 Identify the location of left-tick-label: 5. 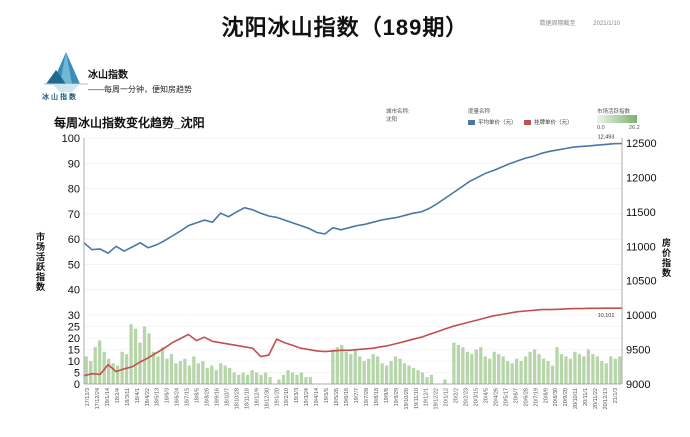
(77, 374).